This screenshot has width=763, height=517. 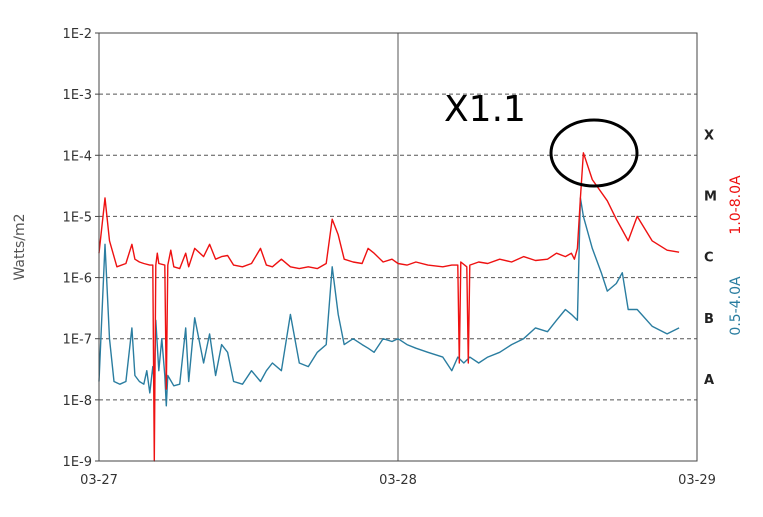 I want to click on flare-class-label: M, so click(x=710, y=196).